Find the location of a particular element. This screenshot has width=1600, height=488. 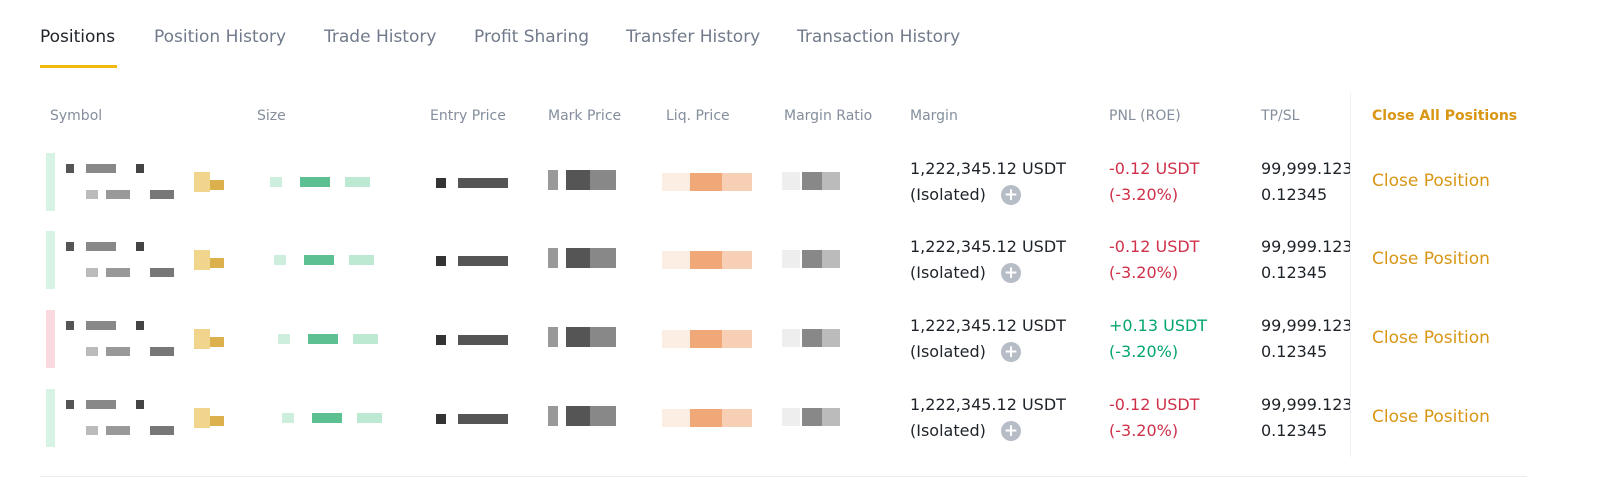

header: Entry Price is located at coordinates (468, 116).